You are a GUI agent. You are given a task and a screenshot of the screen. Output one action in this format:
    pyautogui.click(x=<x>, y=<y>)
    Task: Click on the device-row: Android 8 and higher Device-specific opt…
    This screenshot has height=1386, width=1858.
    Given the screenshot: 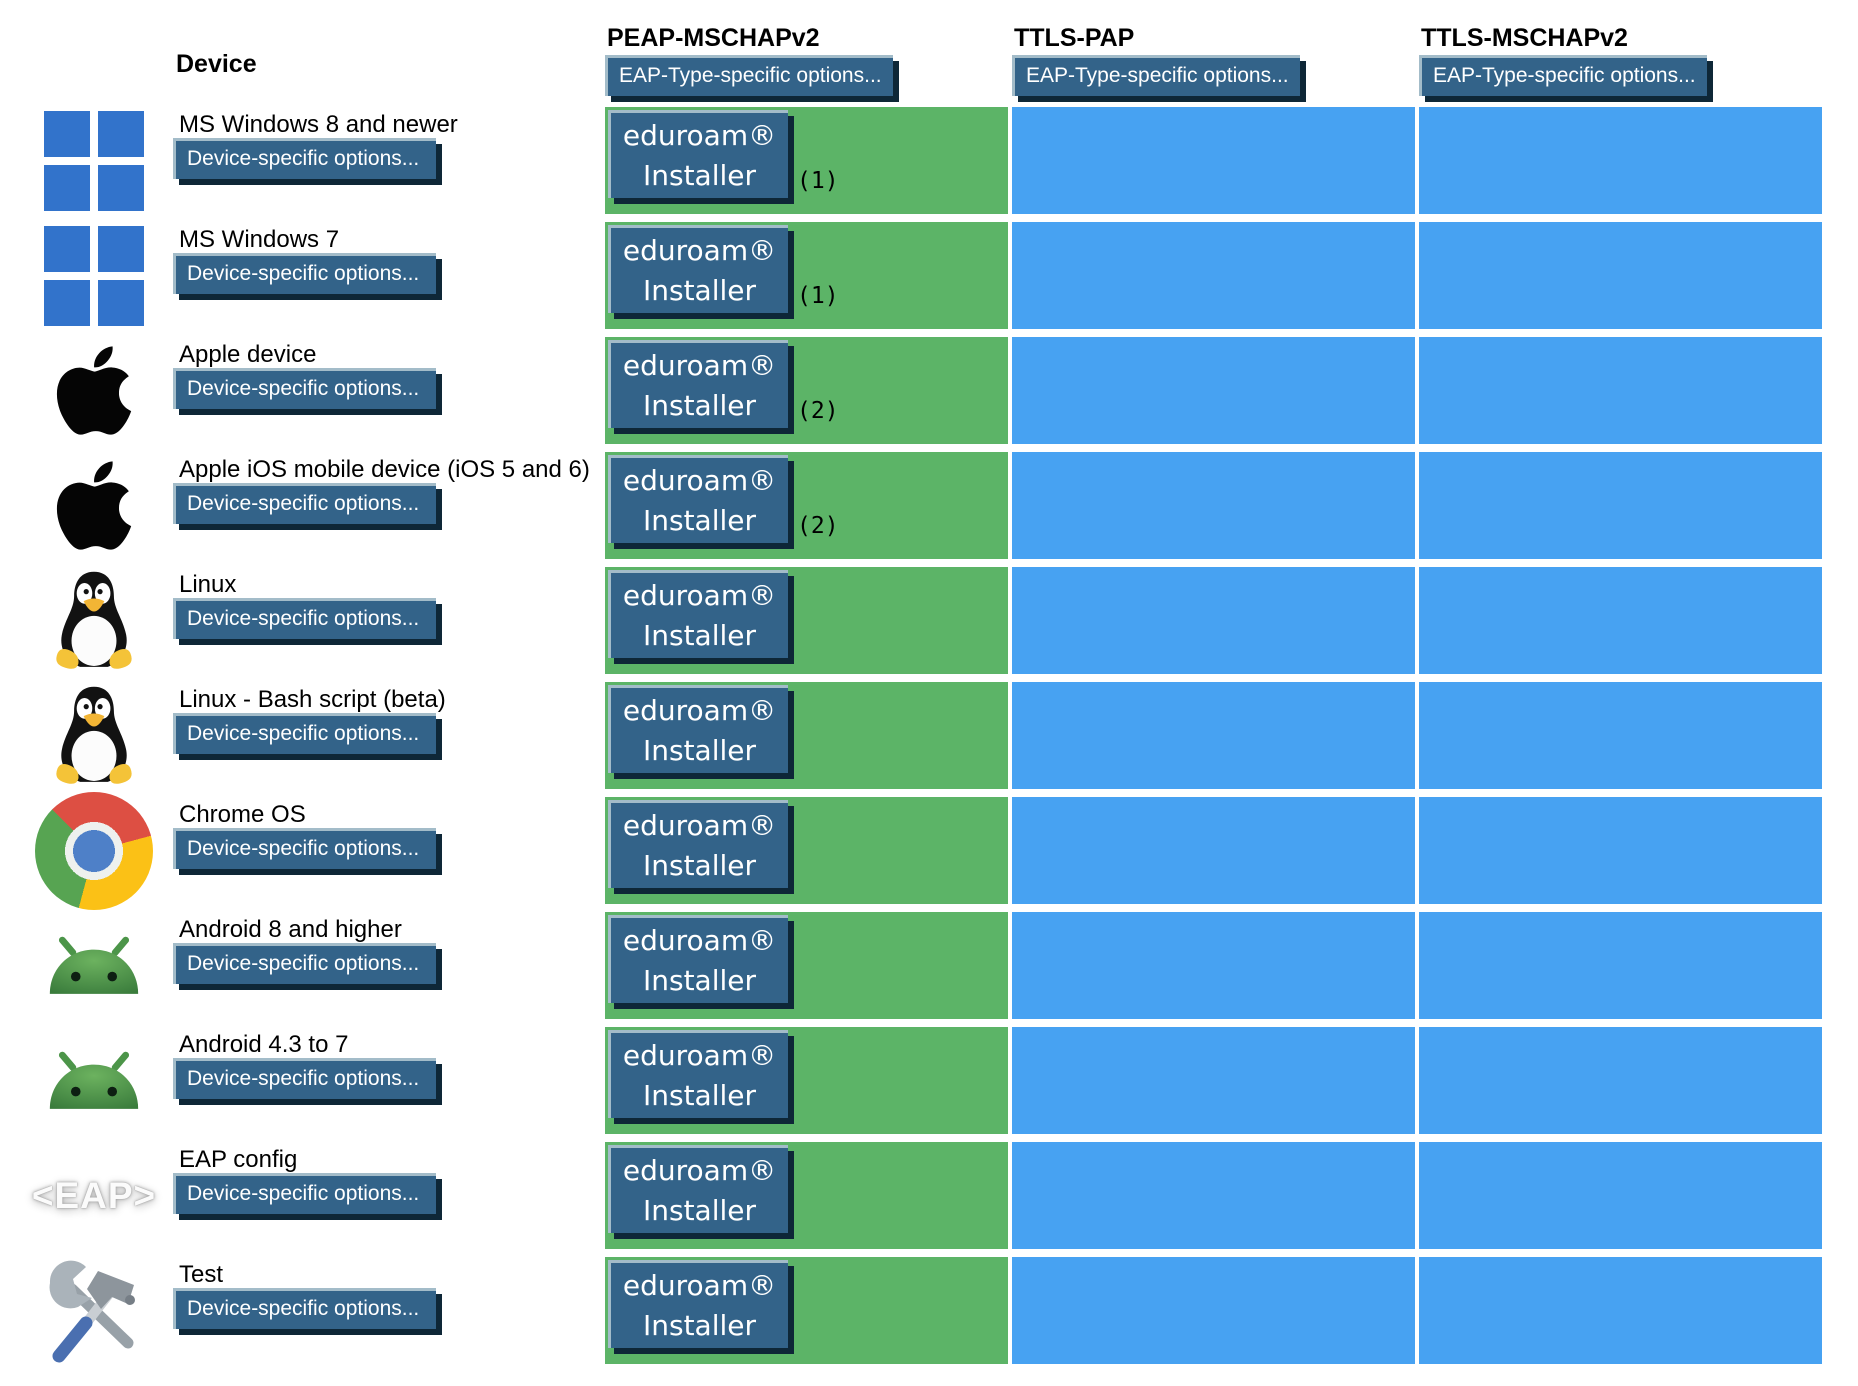 What is the action you would take?
    pyautogui.click(x=929, y=965)
    